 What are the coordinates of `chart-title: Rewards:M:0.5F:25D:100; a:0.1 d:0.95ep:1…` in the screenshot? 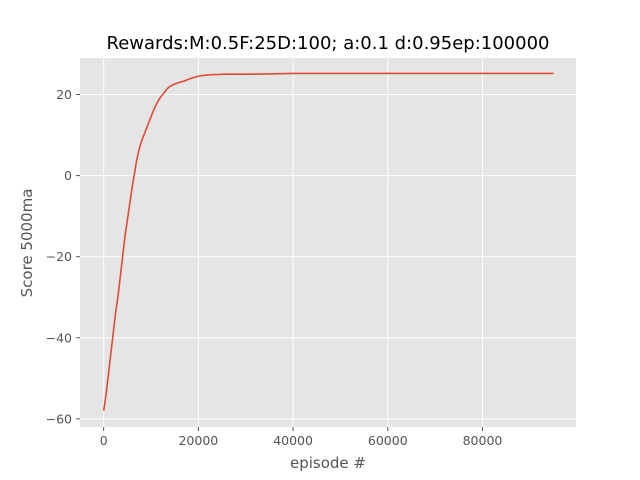 It's located at (328, 43).